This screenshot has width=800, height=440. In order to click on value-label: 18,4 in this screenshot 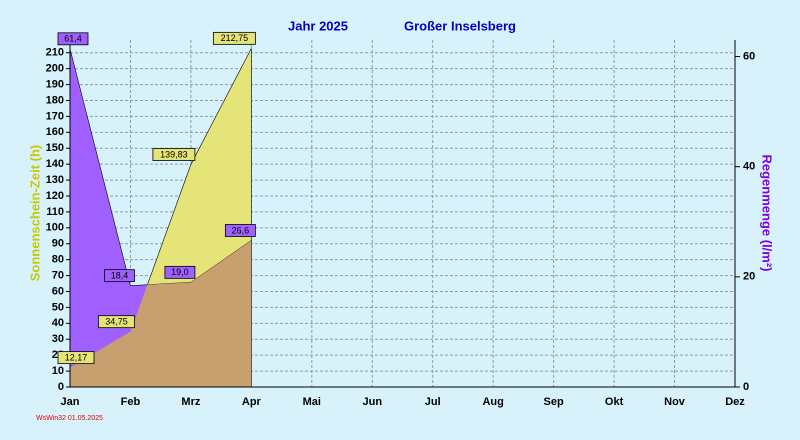, I will do `click(120, 276)`.